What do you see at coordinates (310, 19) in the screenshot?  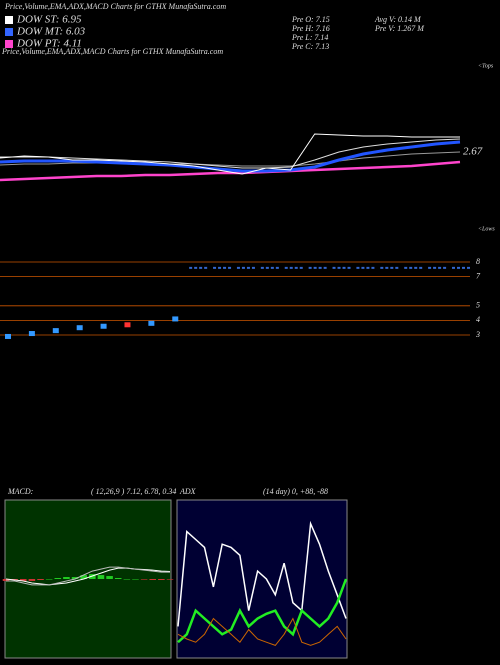 I see `price-info: Pre O: 7.15` at bounding box center [310, 19].